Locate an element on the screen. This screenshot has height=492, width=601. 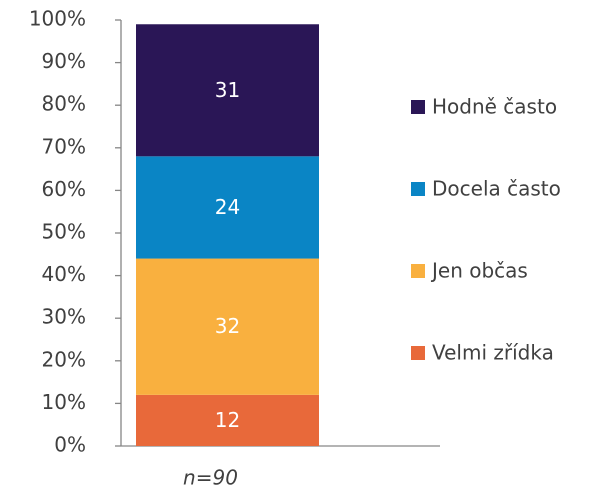
y-tick-label: 60% is located at coordinates (64, 189).